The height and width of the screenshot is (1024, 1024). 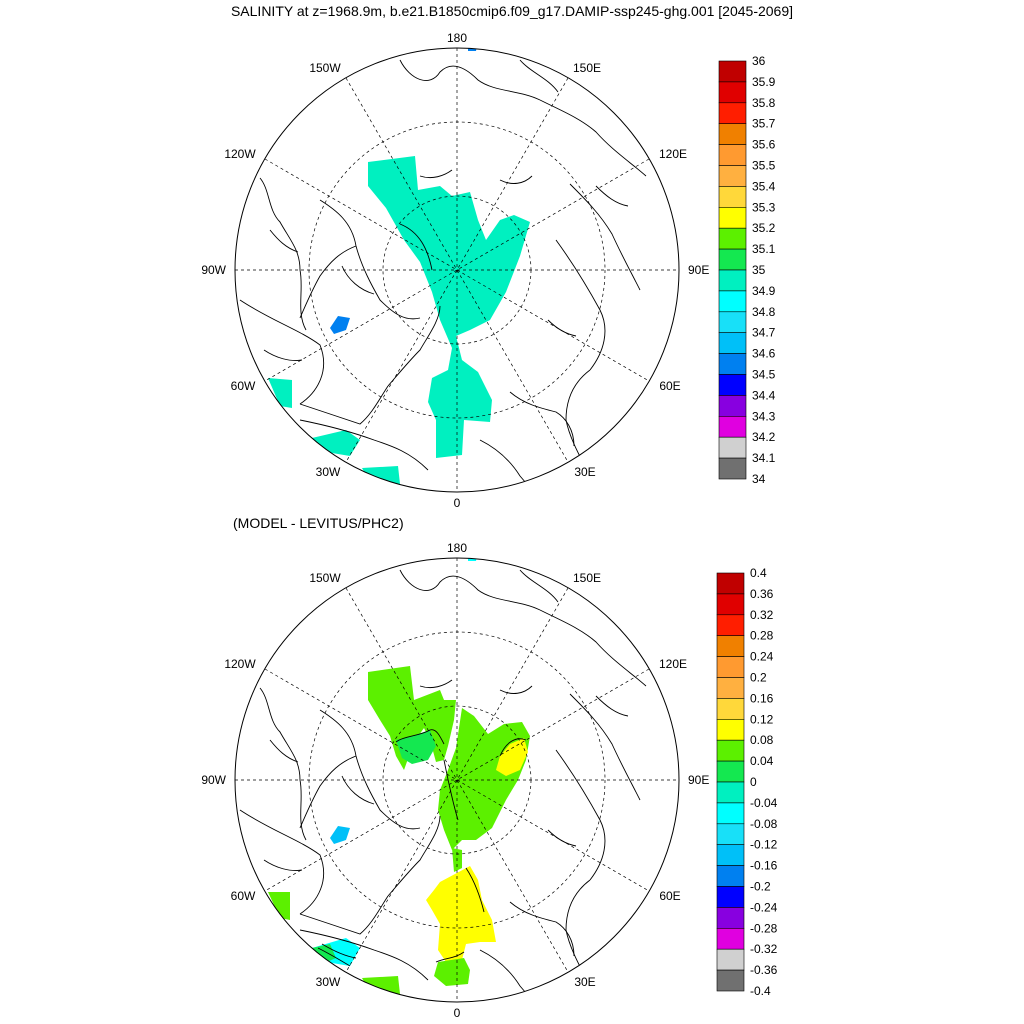 What do you see at coordinates (416, 747) in the screenshot?
I see `diff-region-makarov` at bounding box center [416, 747].